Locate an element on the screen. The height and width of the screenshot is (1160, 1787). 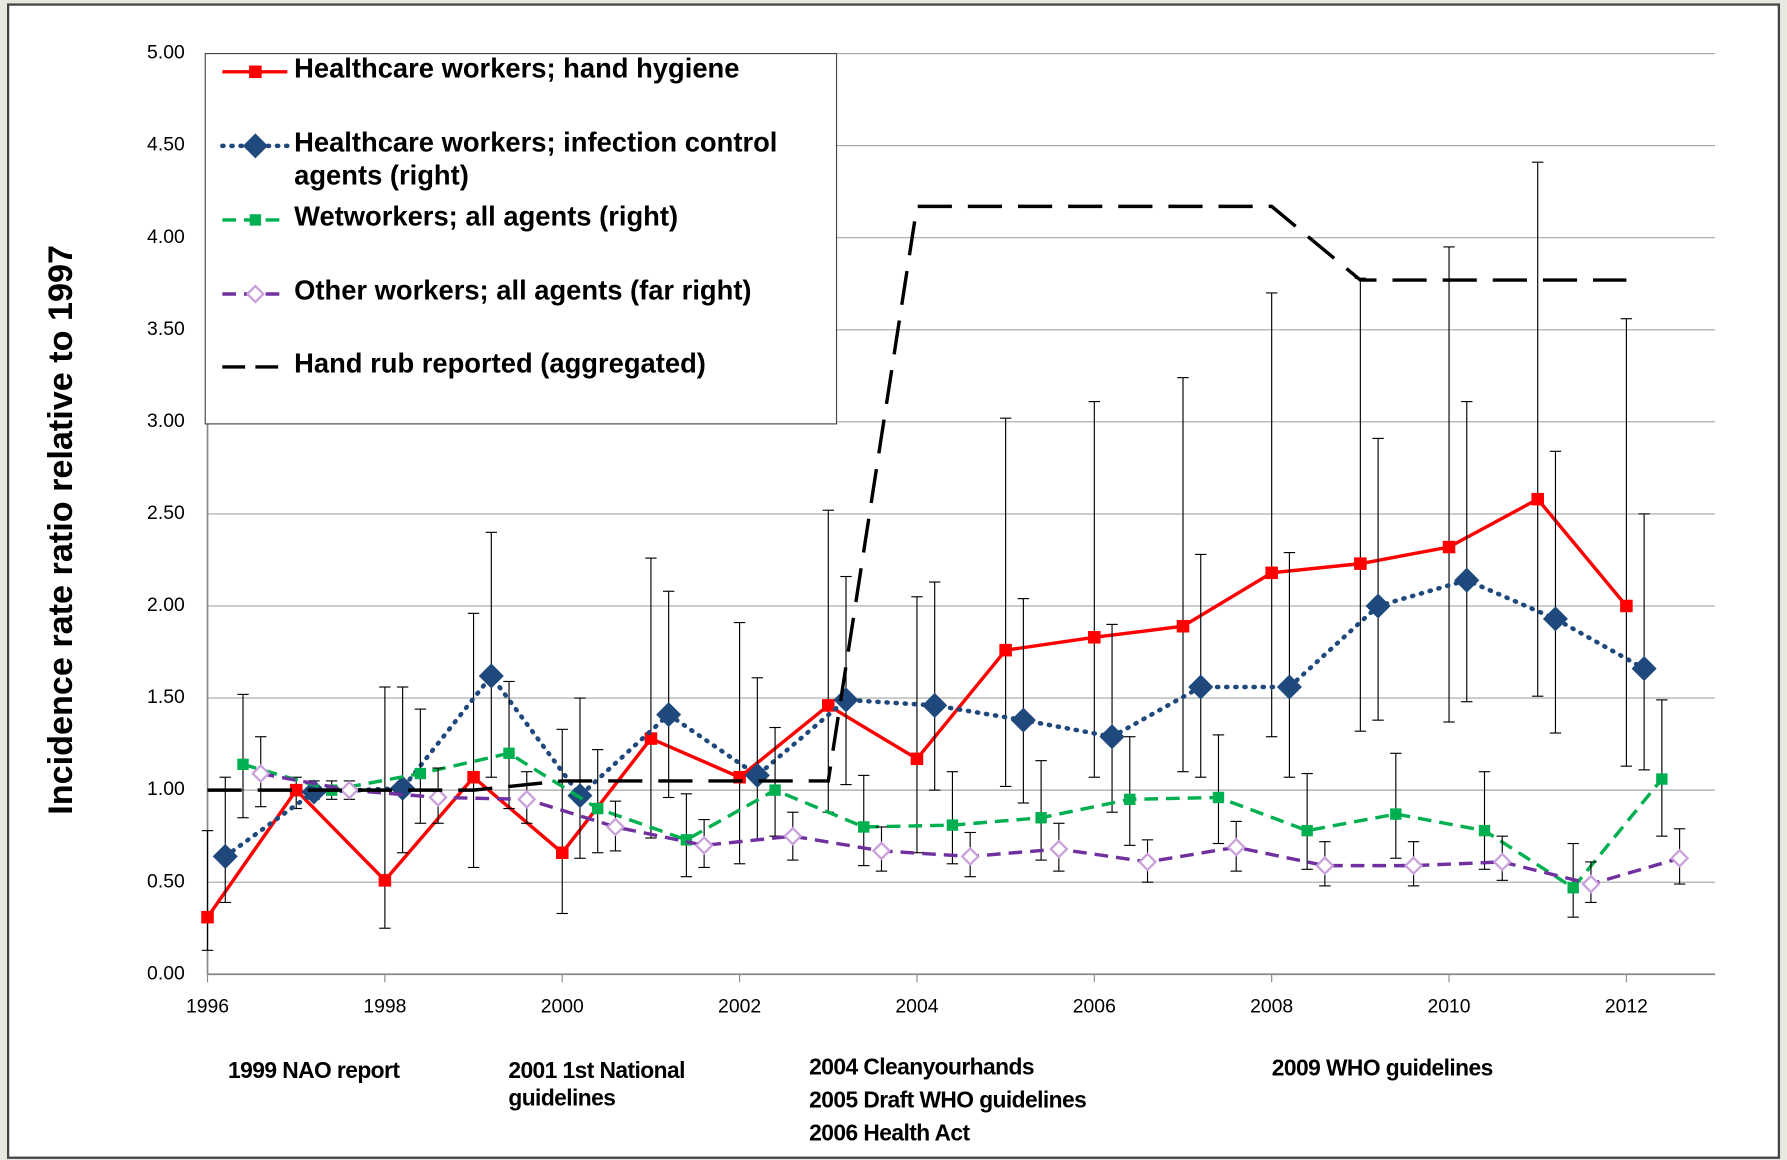
annotation-box: 1999 NAO report is located at coordinates (314, 1071).